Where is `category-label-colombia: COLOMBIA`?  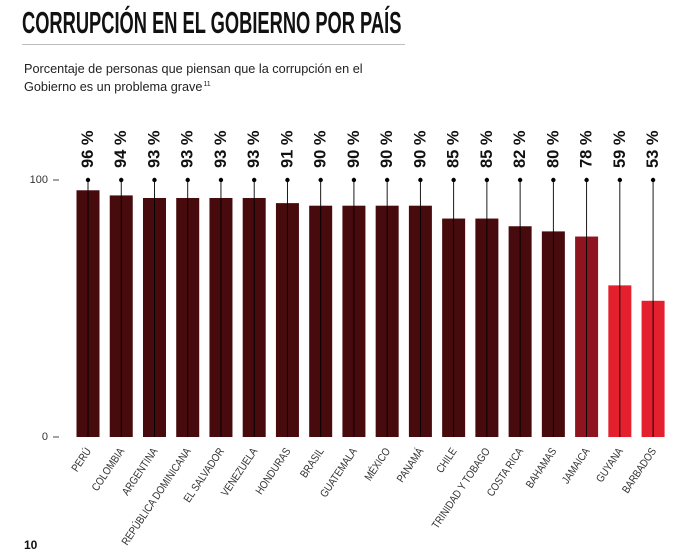
category-label-colombia: COLOMBIA is located at coordinates (108, 470).